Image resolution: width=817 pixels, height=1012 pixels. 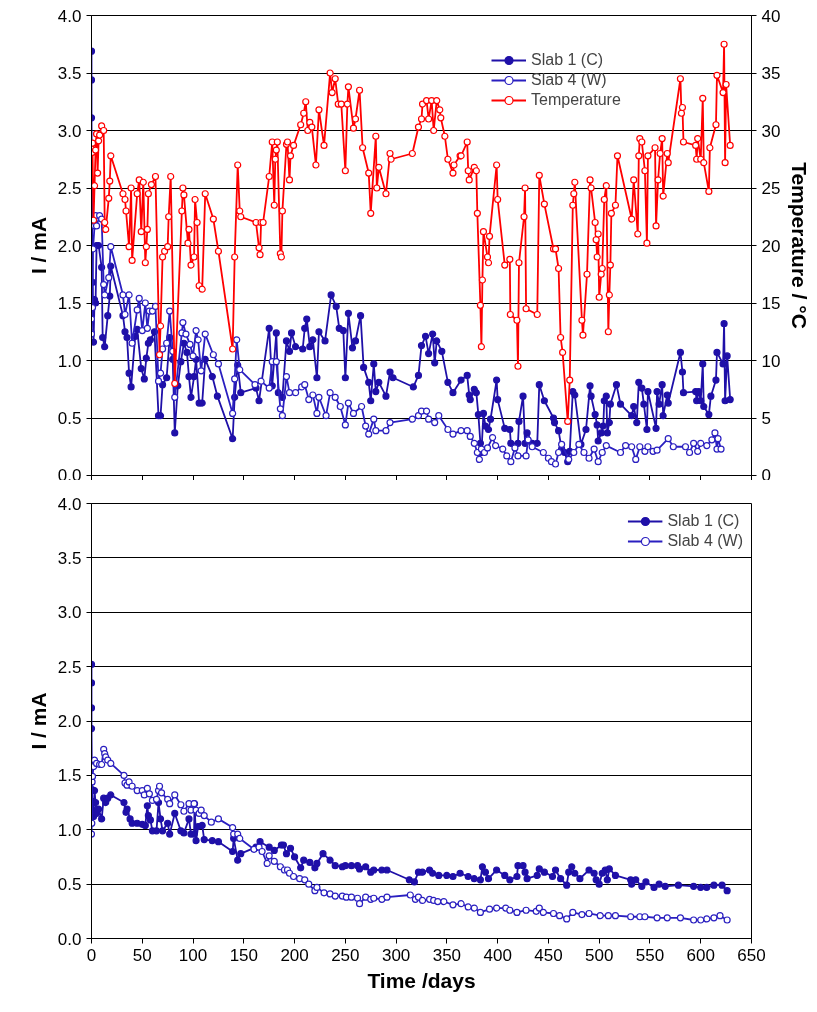 What do you see at coordinates (447, 955) in the screenshot?
I see `x-tick-label: 350` at bounding box center [447, 955].